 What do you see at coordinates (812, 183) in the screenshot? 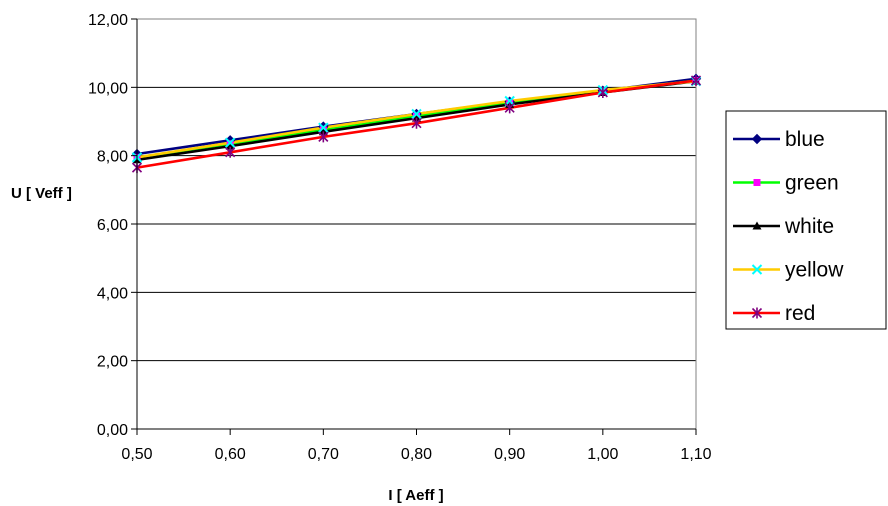
I see `legend-label-green: green` at bounding box center [812, 183].